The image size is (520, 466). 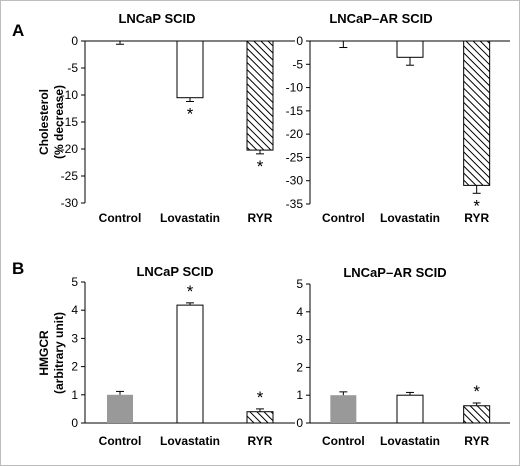 What do you see at coordinates (295, 204) in the screenshot?
I see `y-tick-label: -35` at bounding box center [295, 204].